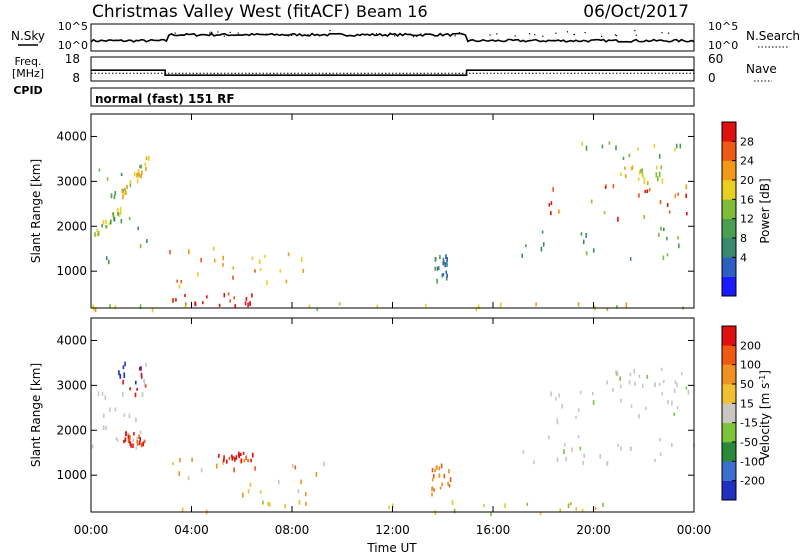  Describe the element at coordinates (28, 73) in the screenshot. I see `freq-unit-label: [MHz]` at that location.